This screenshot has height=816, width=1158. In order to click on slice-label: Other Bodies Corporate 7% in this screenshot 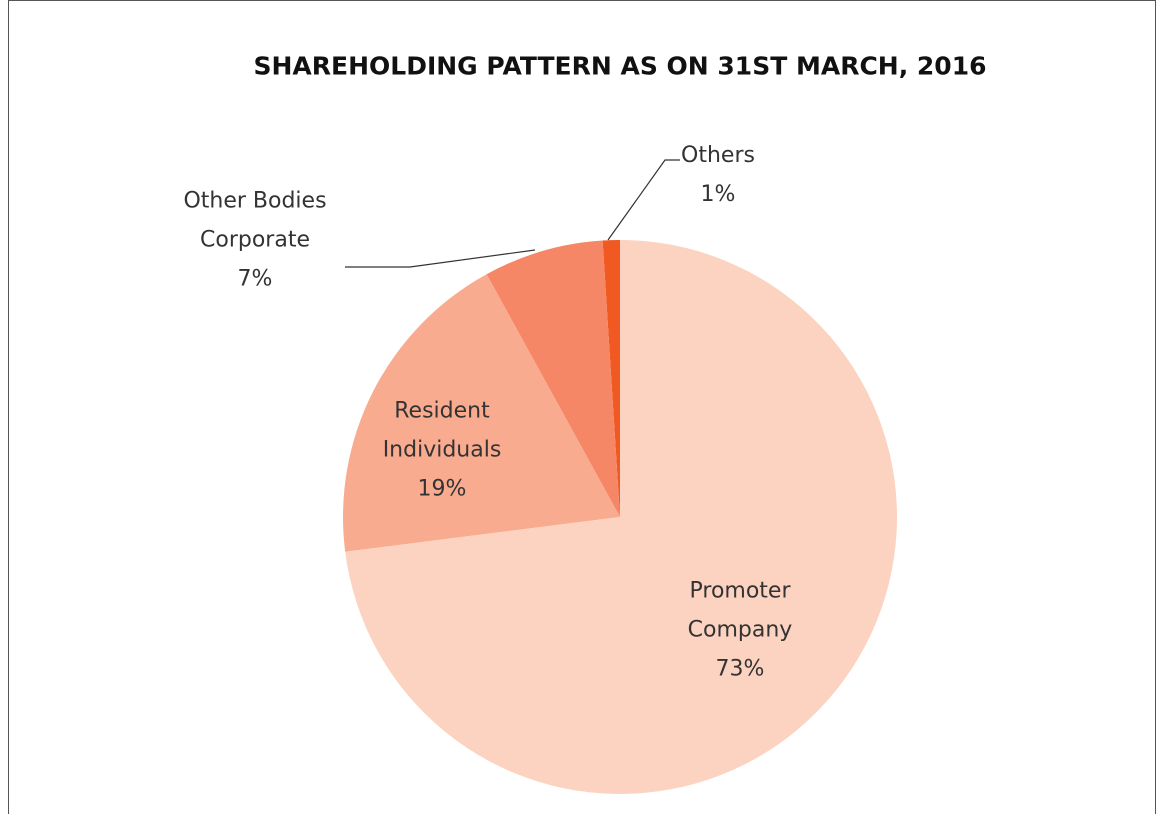, I will do `click(255, 240)`.